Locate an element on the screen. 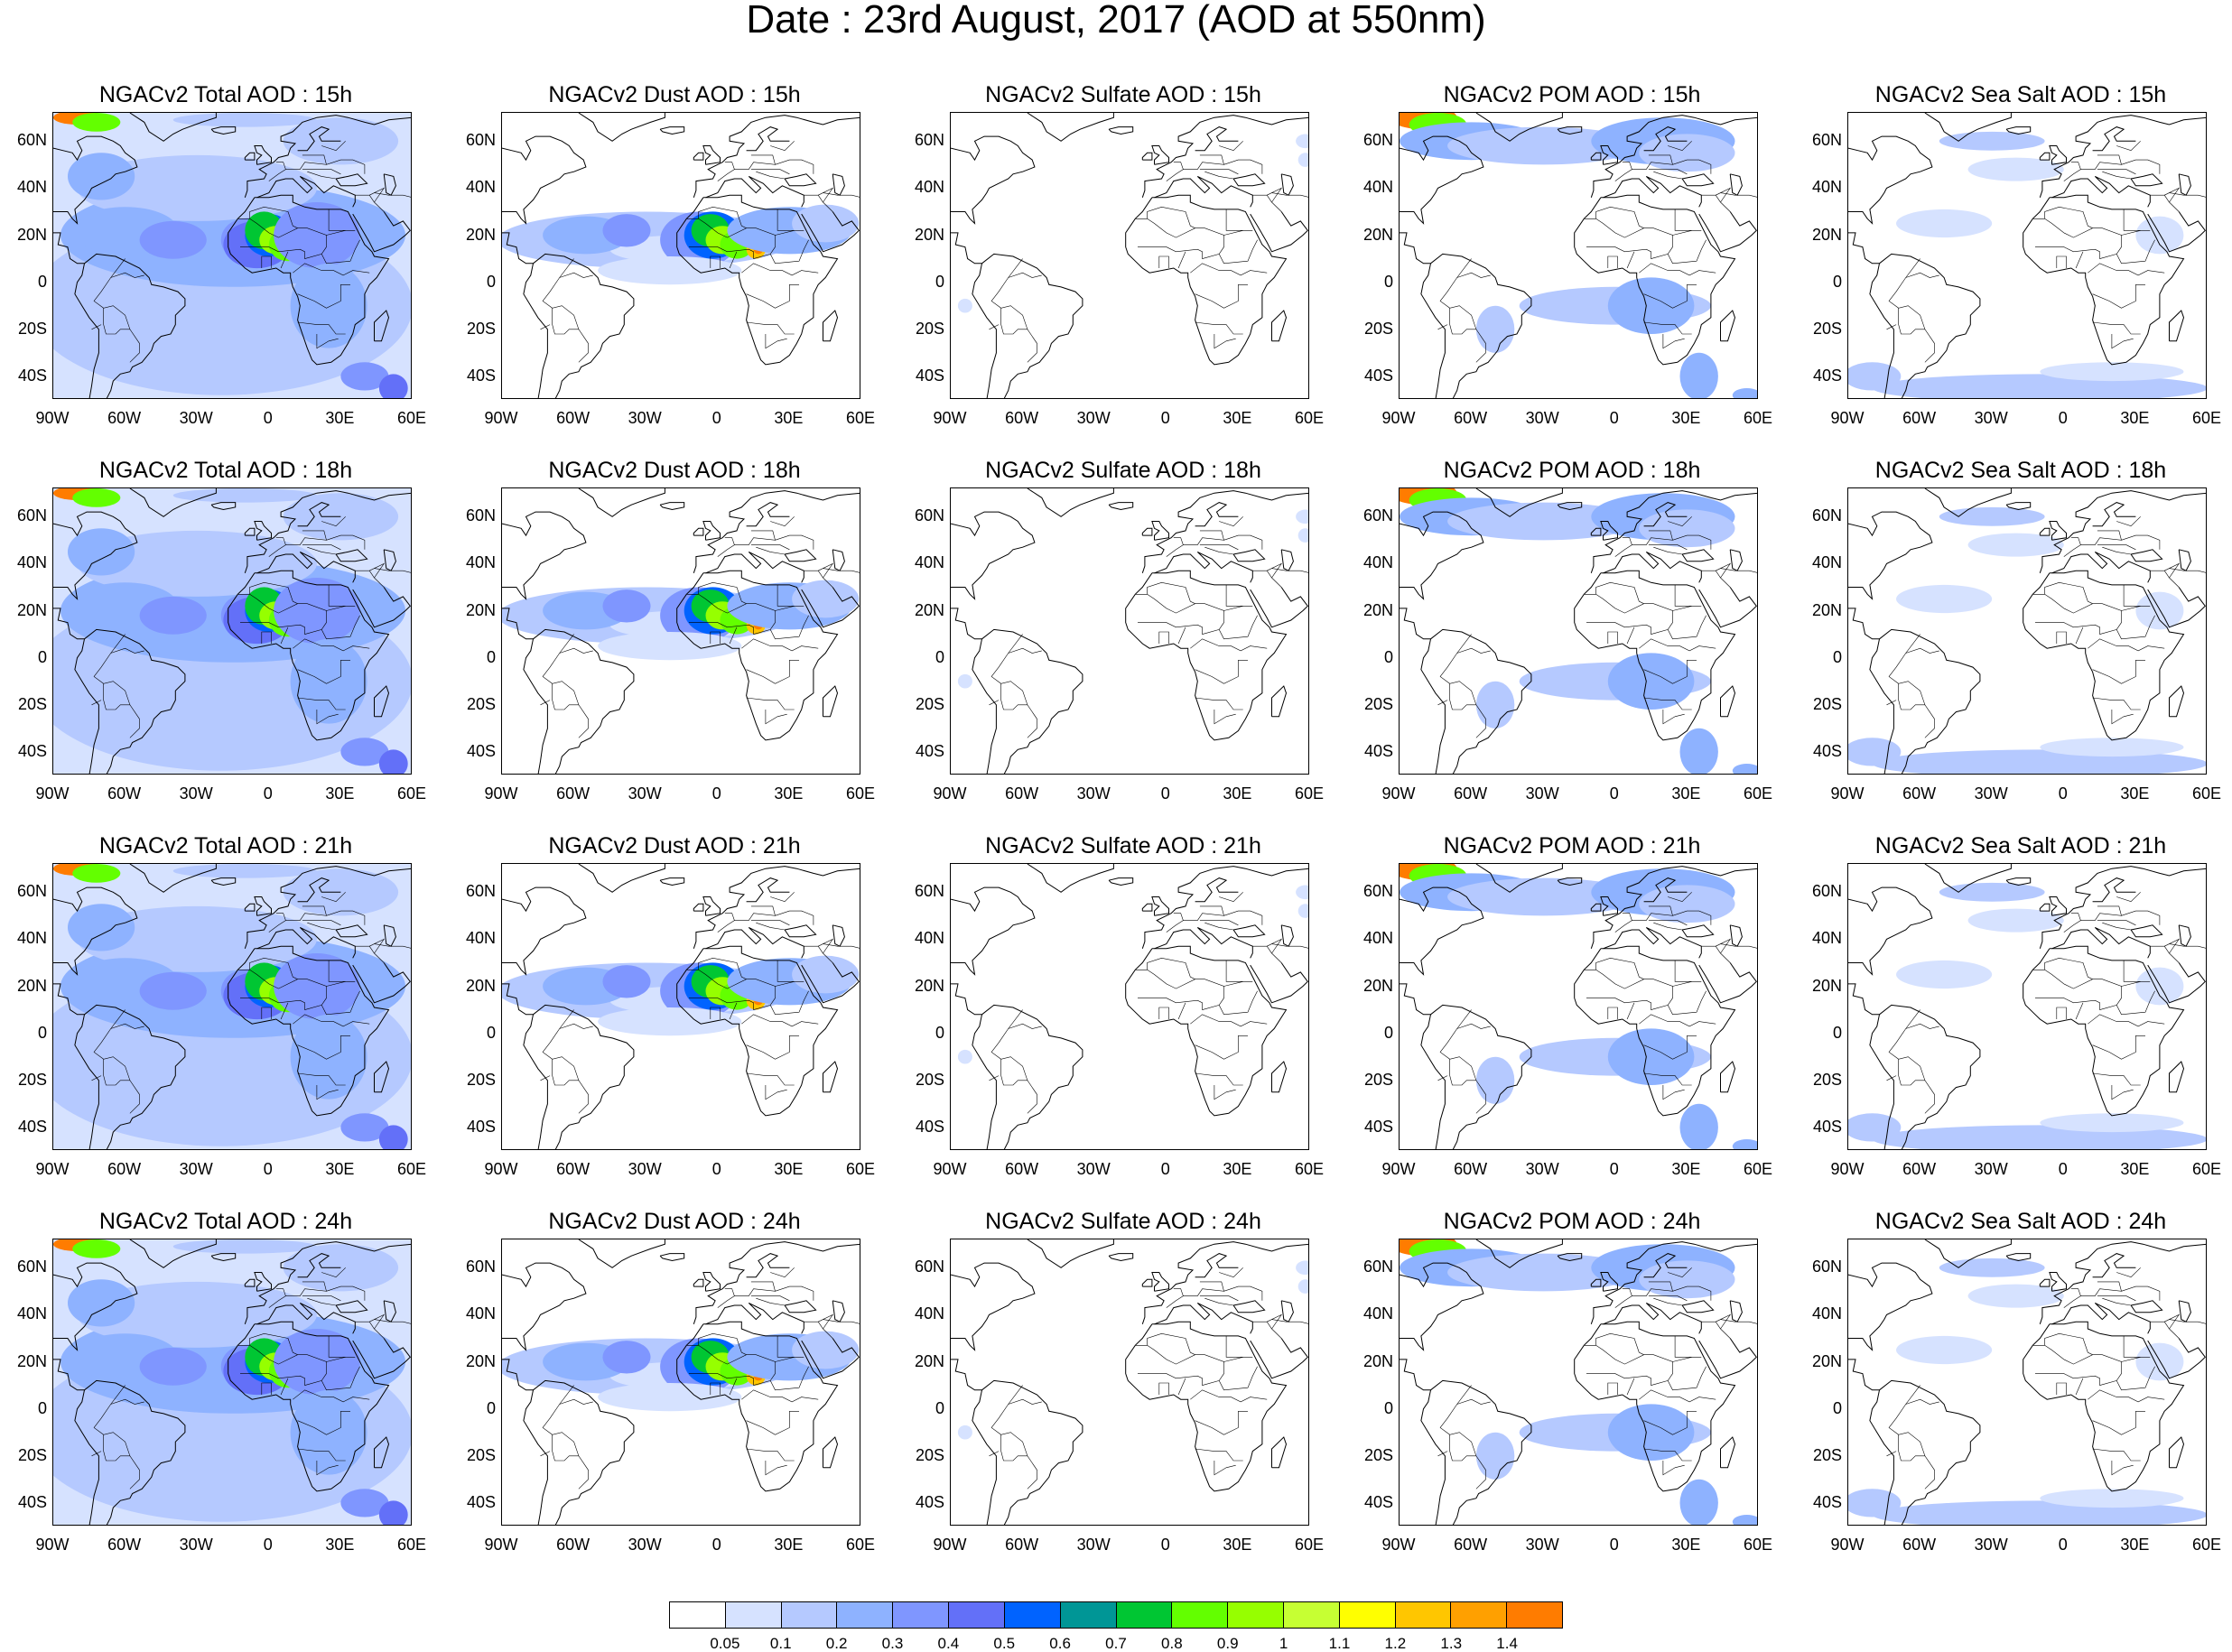 The width and height of the screenshot is (2232, 1652). lon-tick-label: 30W is located at coordinates (1093, 1545).